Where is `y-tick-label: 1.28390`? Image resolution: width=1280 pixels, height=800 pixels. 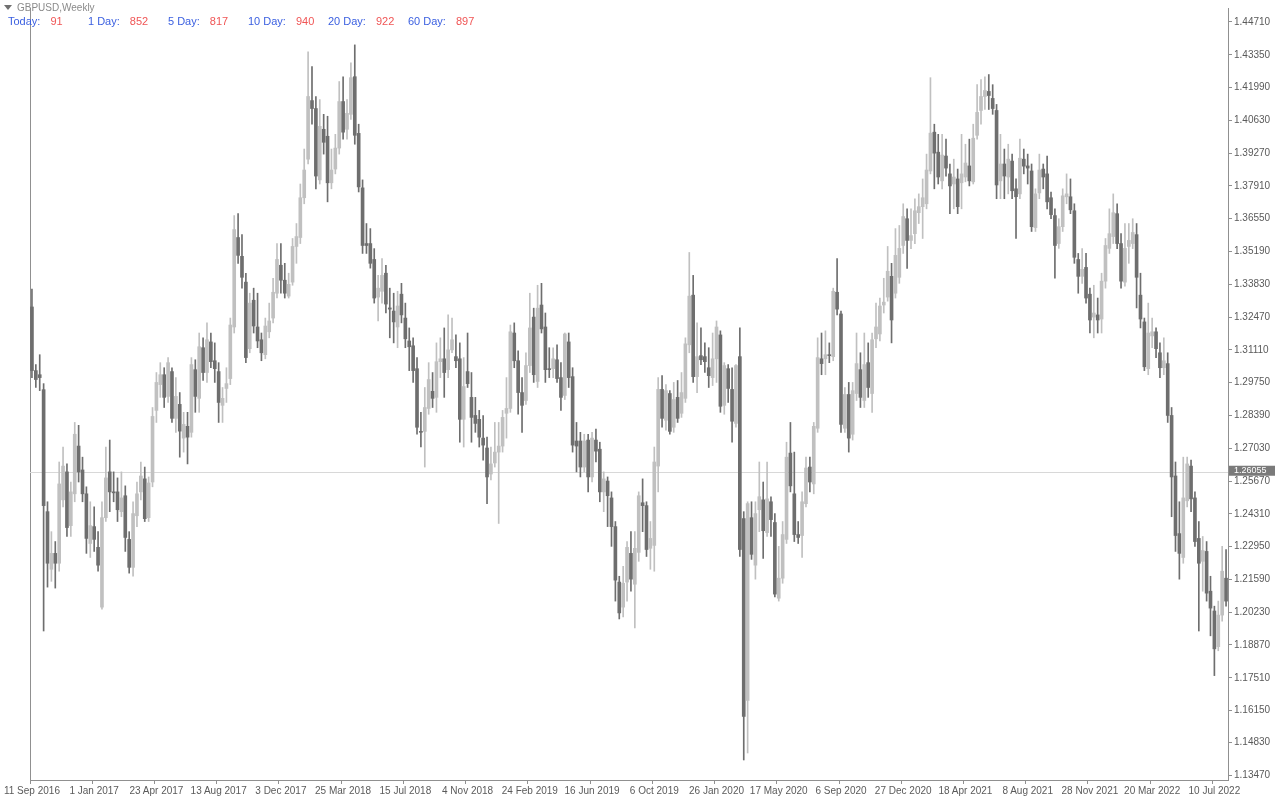 y-tick-label: 1.28390 is located at coordinates (1252, 415).